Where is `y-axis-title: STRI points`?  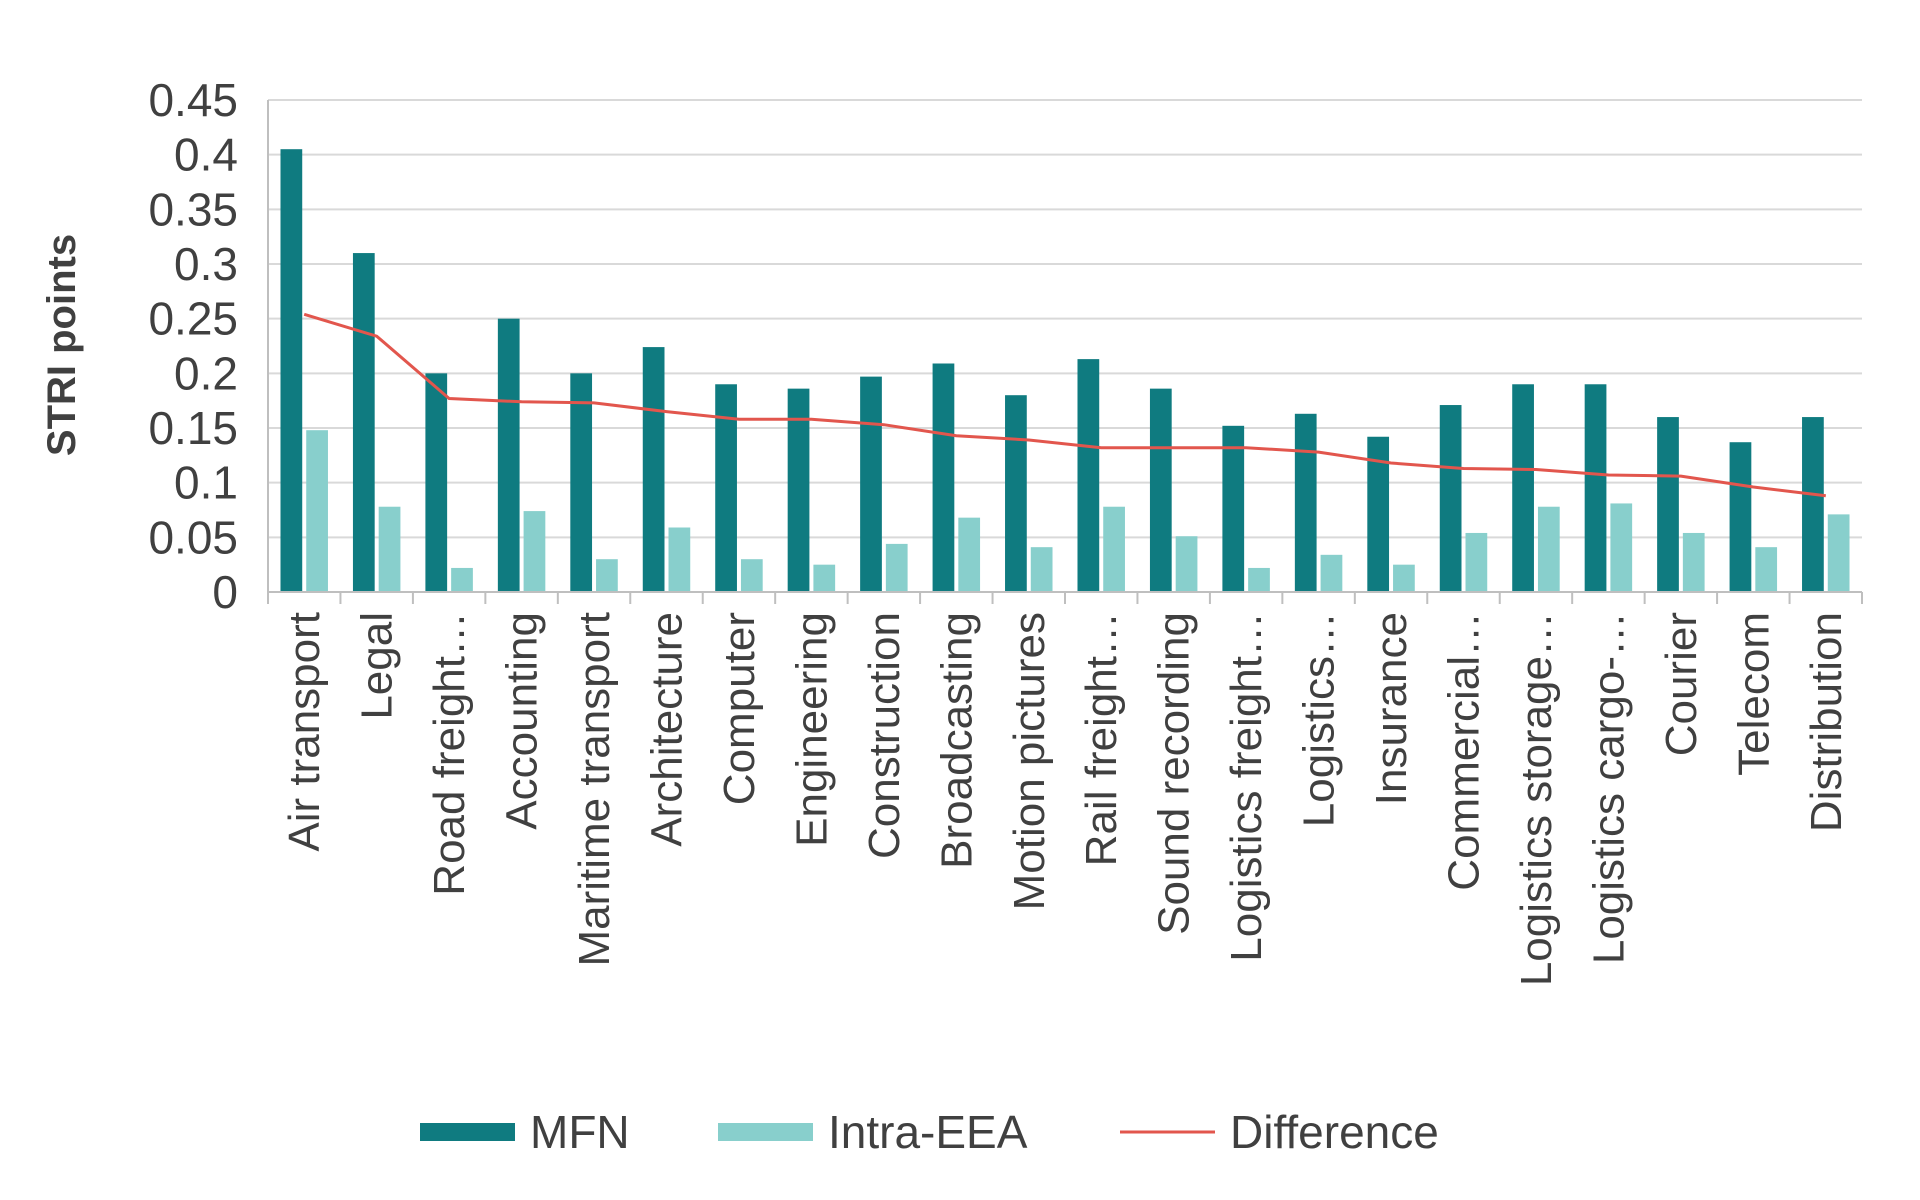
y-axis-title: STRI points is located at coordinates (62, 345).